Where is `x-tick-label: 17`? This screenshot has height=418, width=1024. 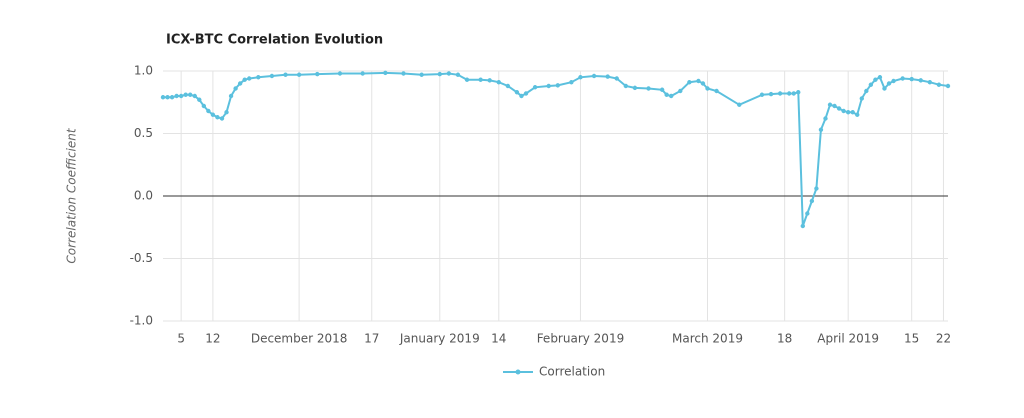 x-tick-label: 17 is located at coordinates (371, 339).